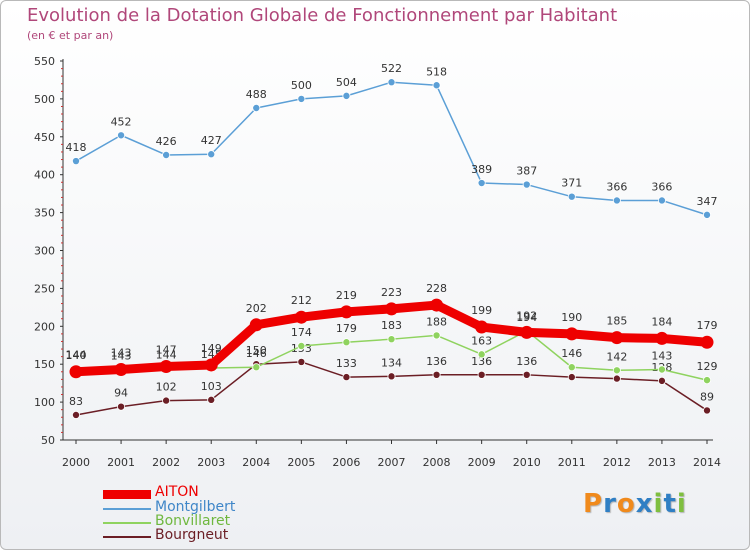 The height and width of the screenshot is (550, 750). I want to click on legend-swatch-aiton, so click(127, 494).